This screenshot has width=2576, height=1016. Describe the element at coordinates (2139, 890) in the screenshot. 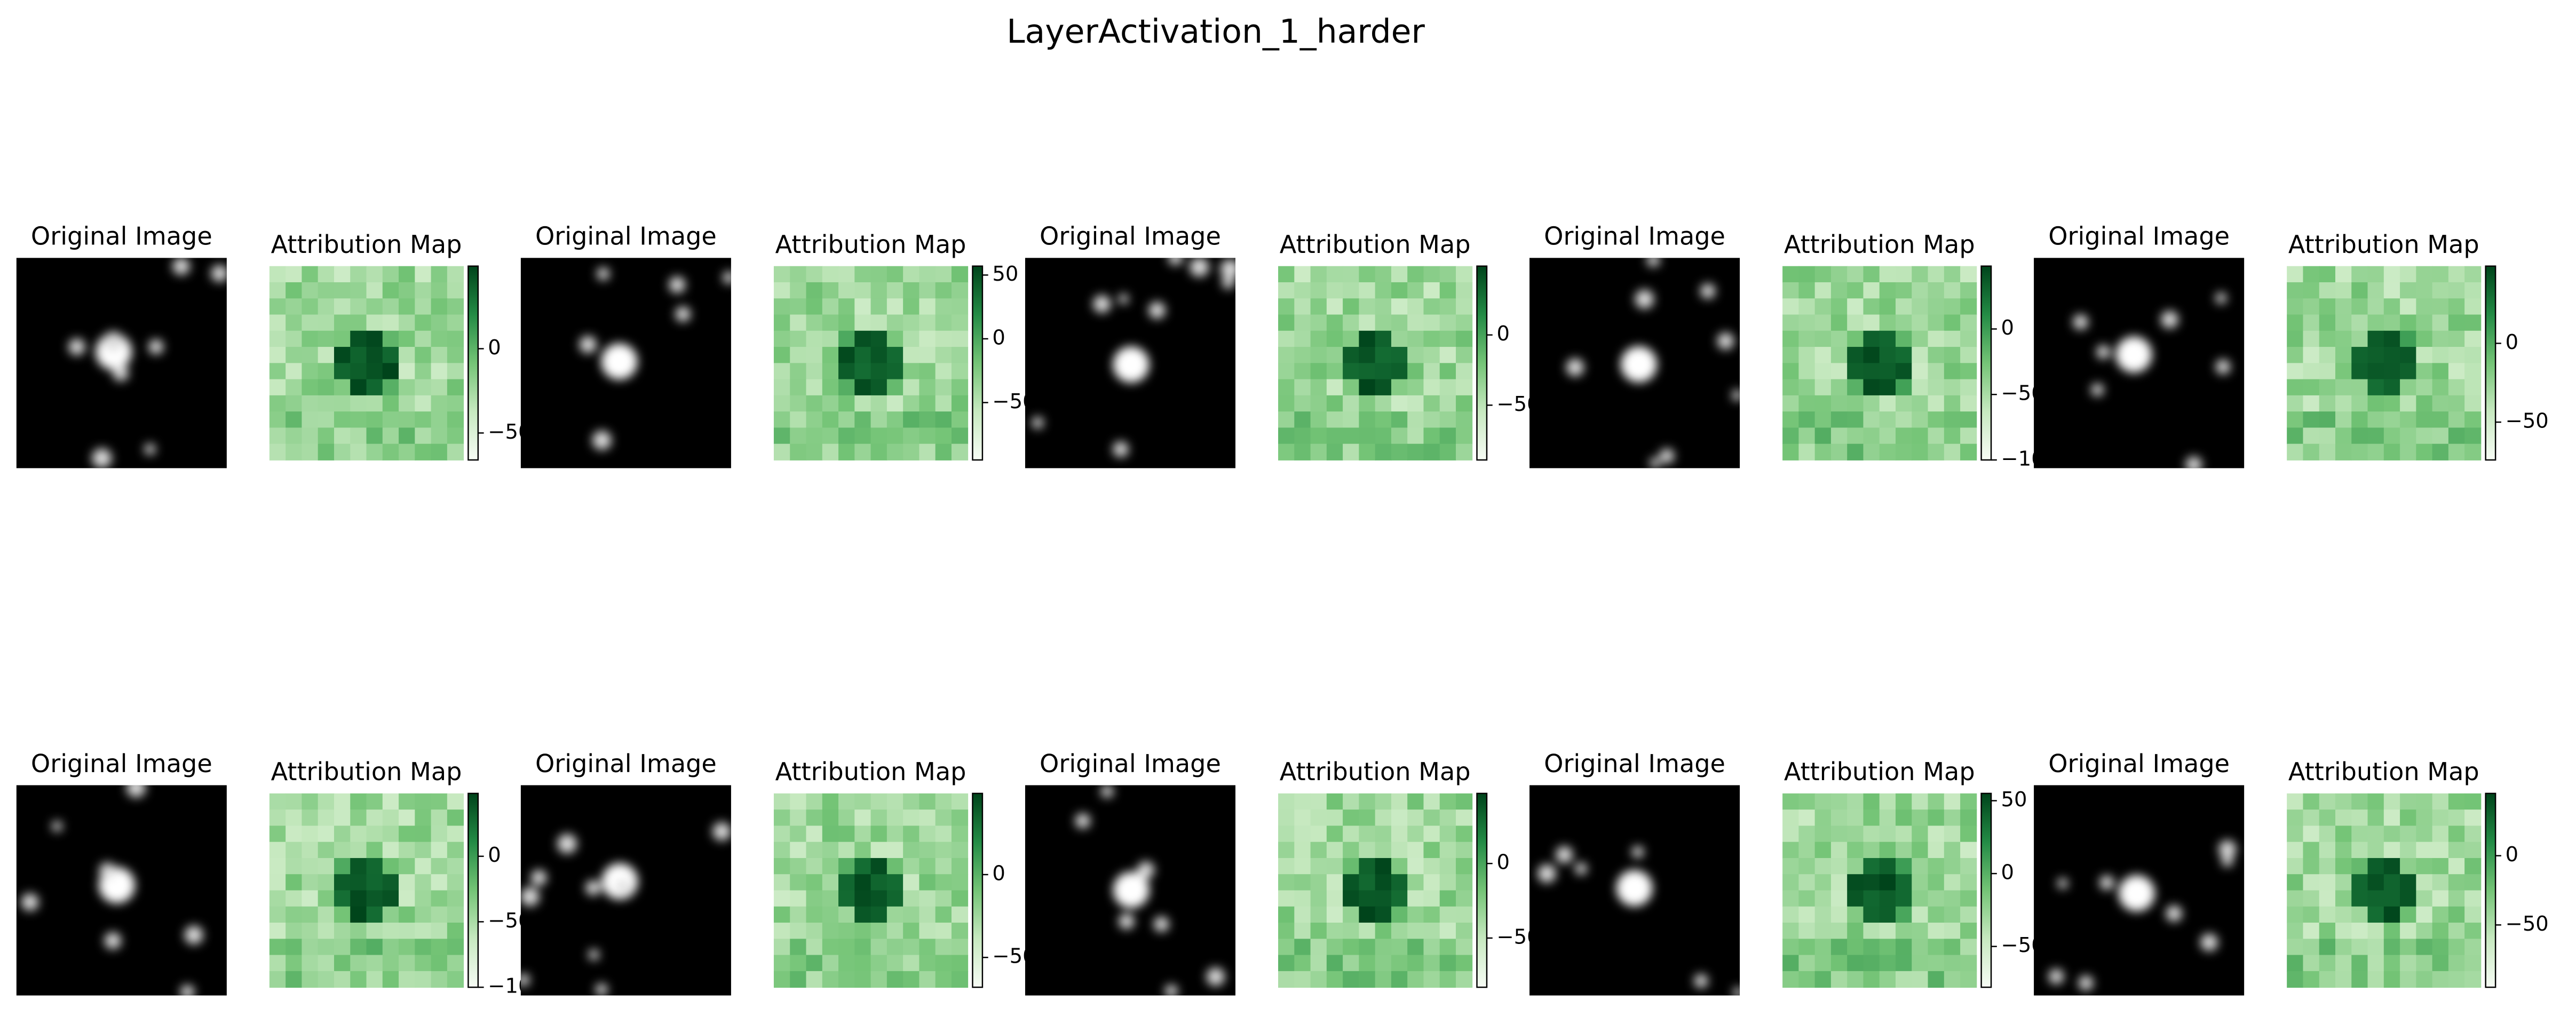

I see `original-image` at that location.